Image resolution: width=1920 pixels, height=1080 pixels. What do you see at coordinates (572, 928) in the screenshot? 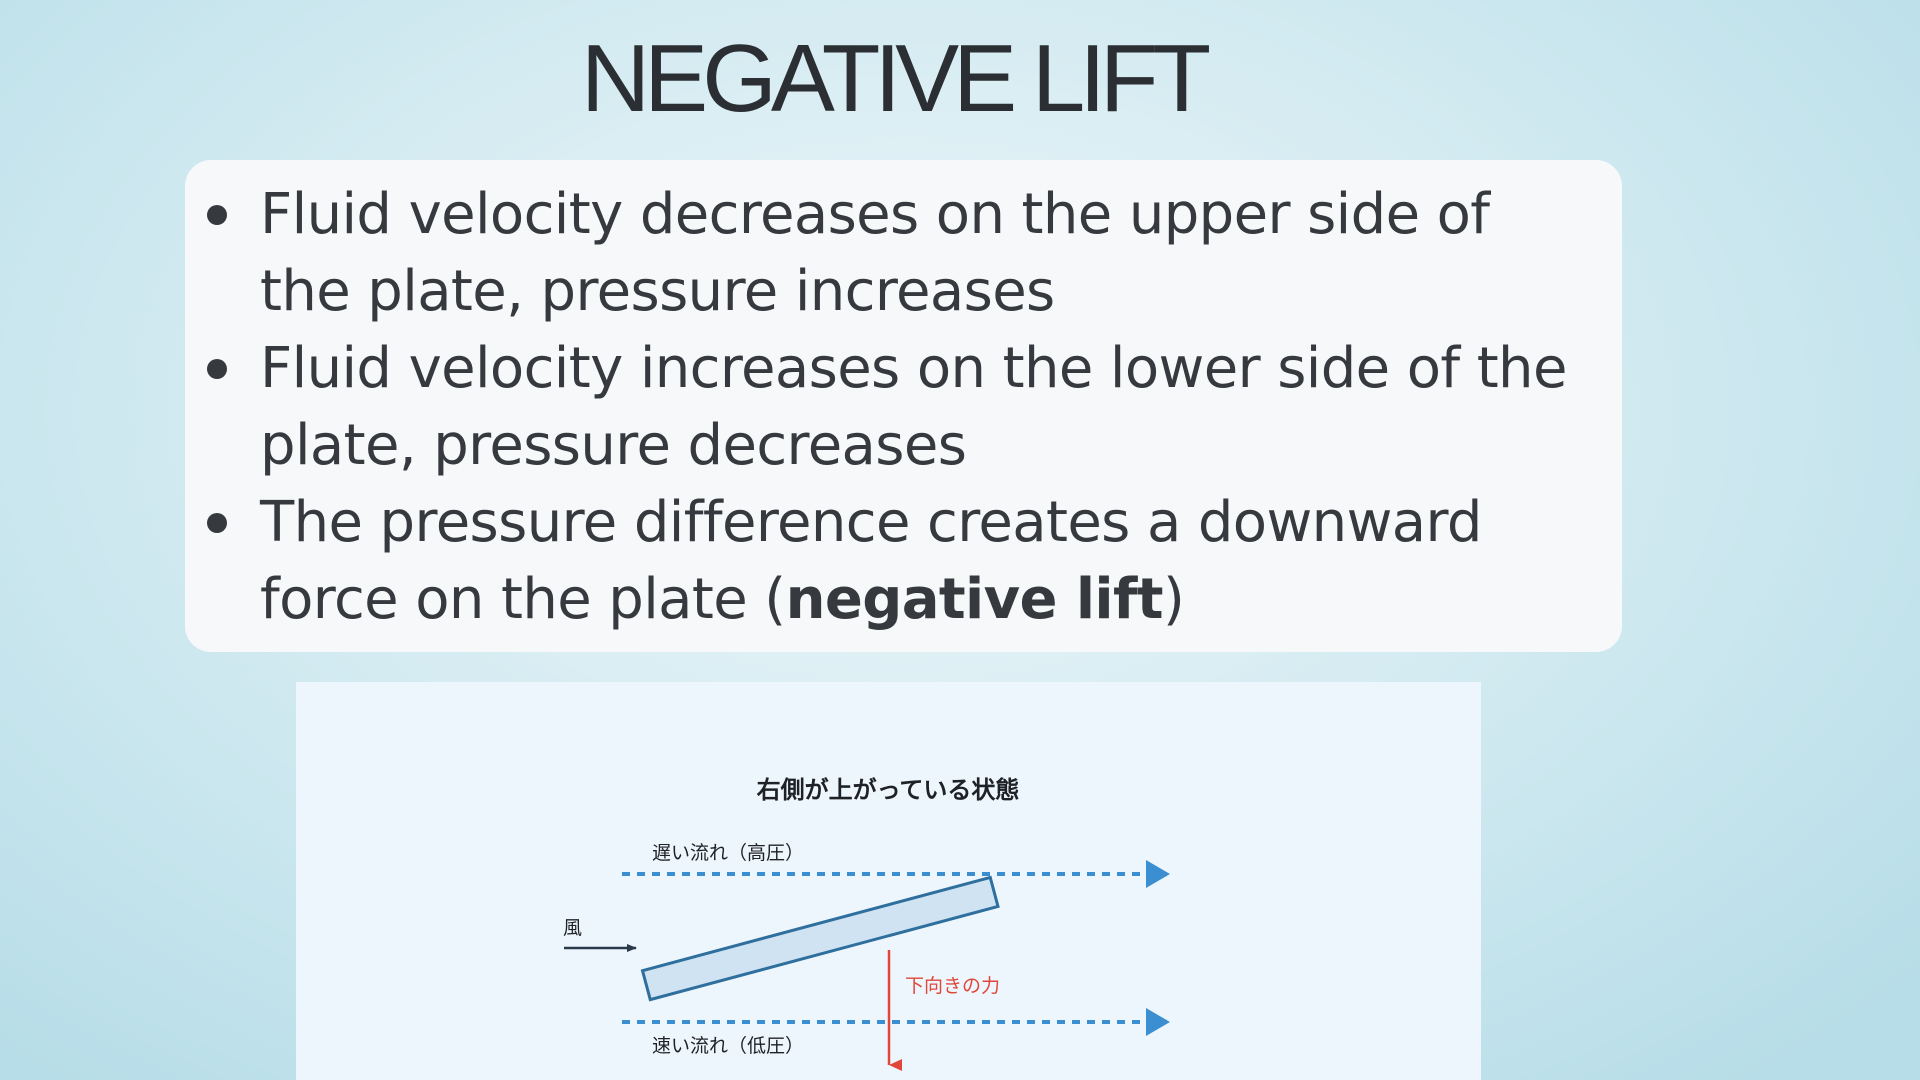
I see `wind-label: 風` at bounding box center [572, 928].